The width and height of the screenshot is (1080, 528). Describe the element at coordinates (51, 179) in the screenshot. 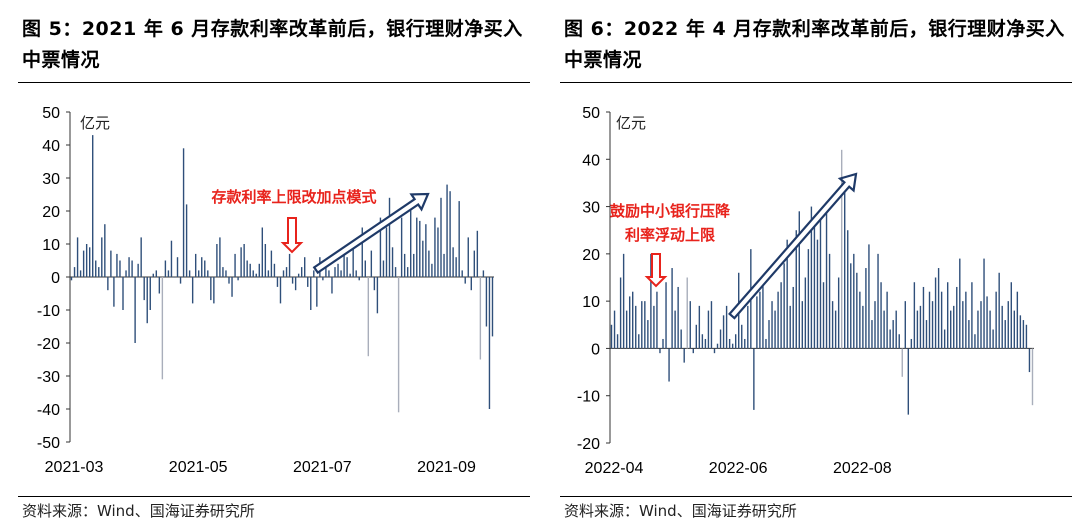

I see `y-tick-label: 30` at that location.